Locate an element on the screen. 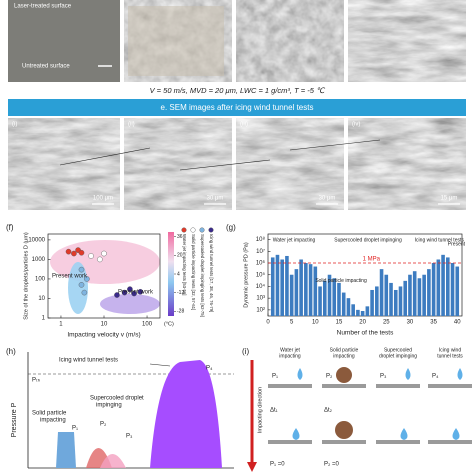 The width and height of the screenshot is (474, 474). y-label: Dynamic pressure PD (Pa) is located at coordinates (246, 275).